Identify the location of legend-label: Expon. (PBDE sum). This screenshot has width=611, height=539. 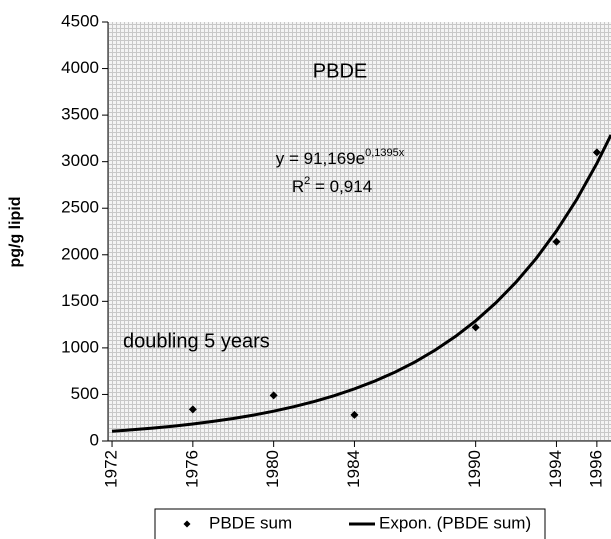
(455, 522).